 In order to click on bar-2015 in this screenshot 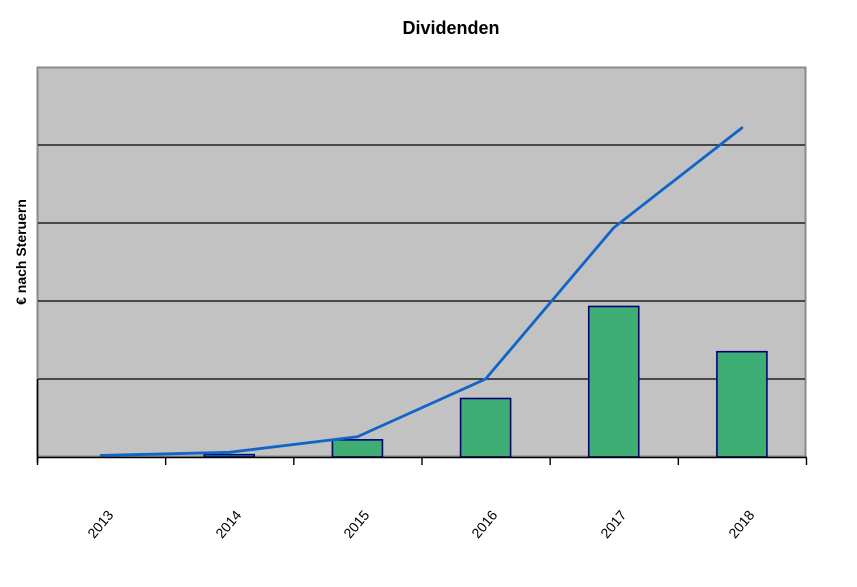, I will do `click(357, 448)`.